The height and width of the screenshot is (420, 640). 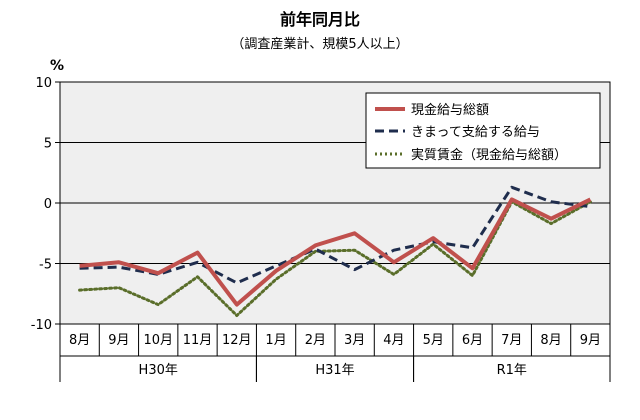 I want to click on group-label: H30年, so click(x=158, y=370).